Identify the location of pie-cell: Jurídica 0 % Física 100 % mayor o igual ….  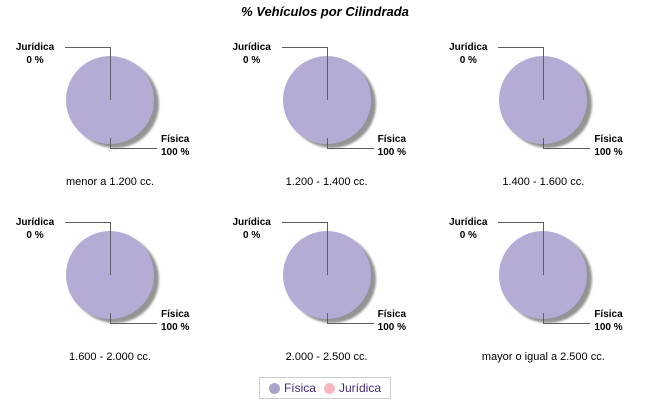
(541, 296).